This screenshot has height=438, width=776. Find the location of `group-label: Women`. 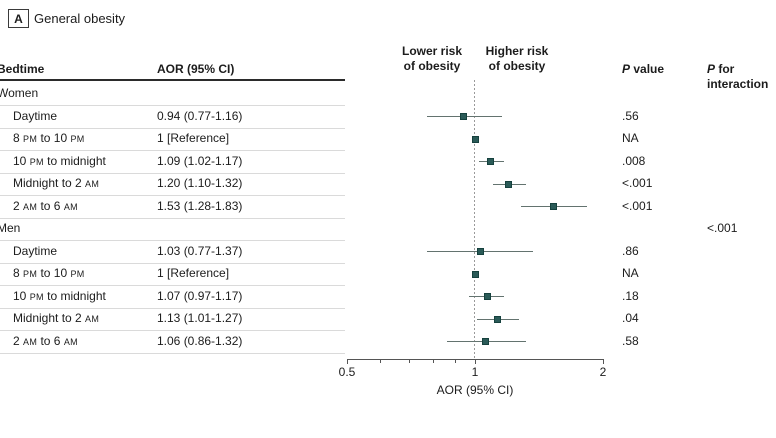

group-label: Women is located at coordinates (19, 93).